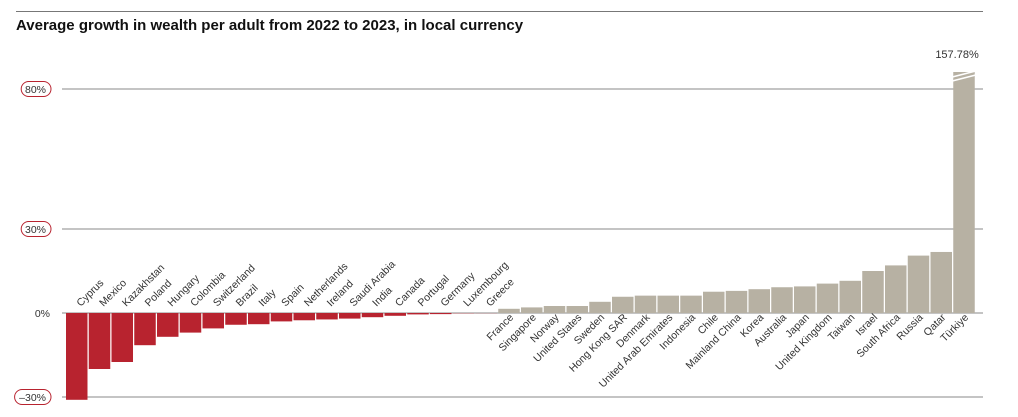 This screenshot has width=1018, height=417. What do you see at coordinates (736, 301) in the screenshot?
I see `bar-mainland-china` at bounding box center [736, 301].